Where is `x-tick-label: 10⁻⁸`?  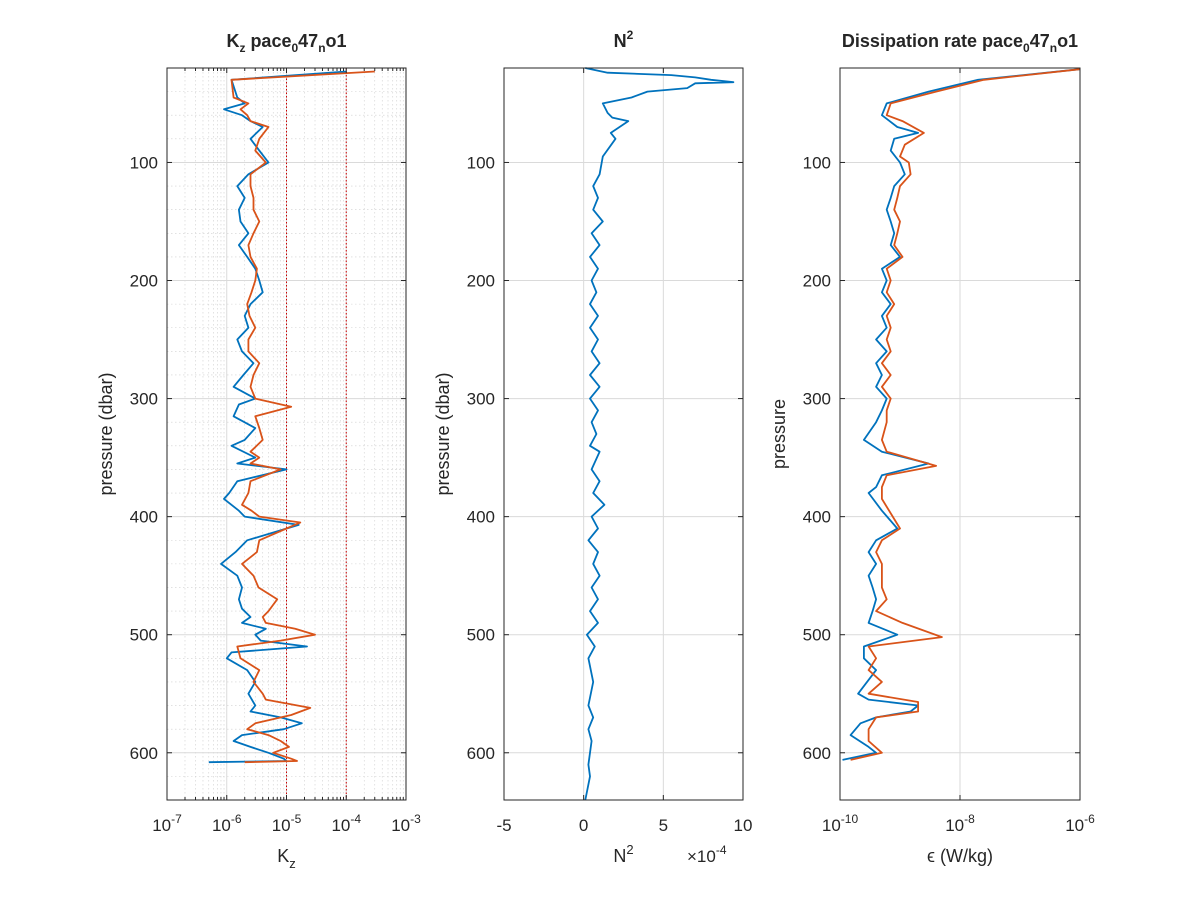
x-tick-label: 10⁻⁸ is located at coordinates (960, 823).